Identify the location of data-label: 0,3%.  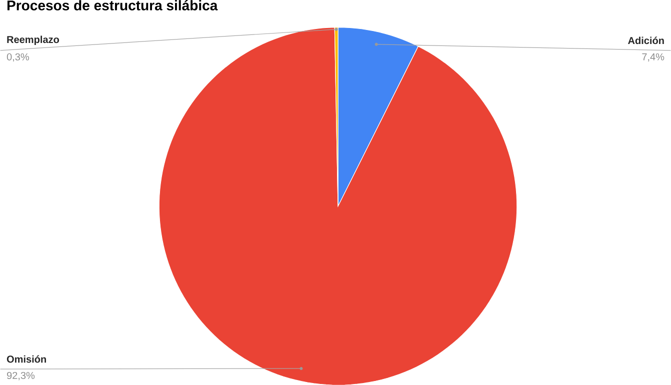
(18, 57).